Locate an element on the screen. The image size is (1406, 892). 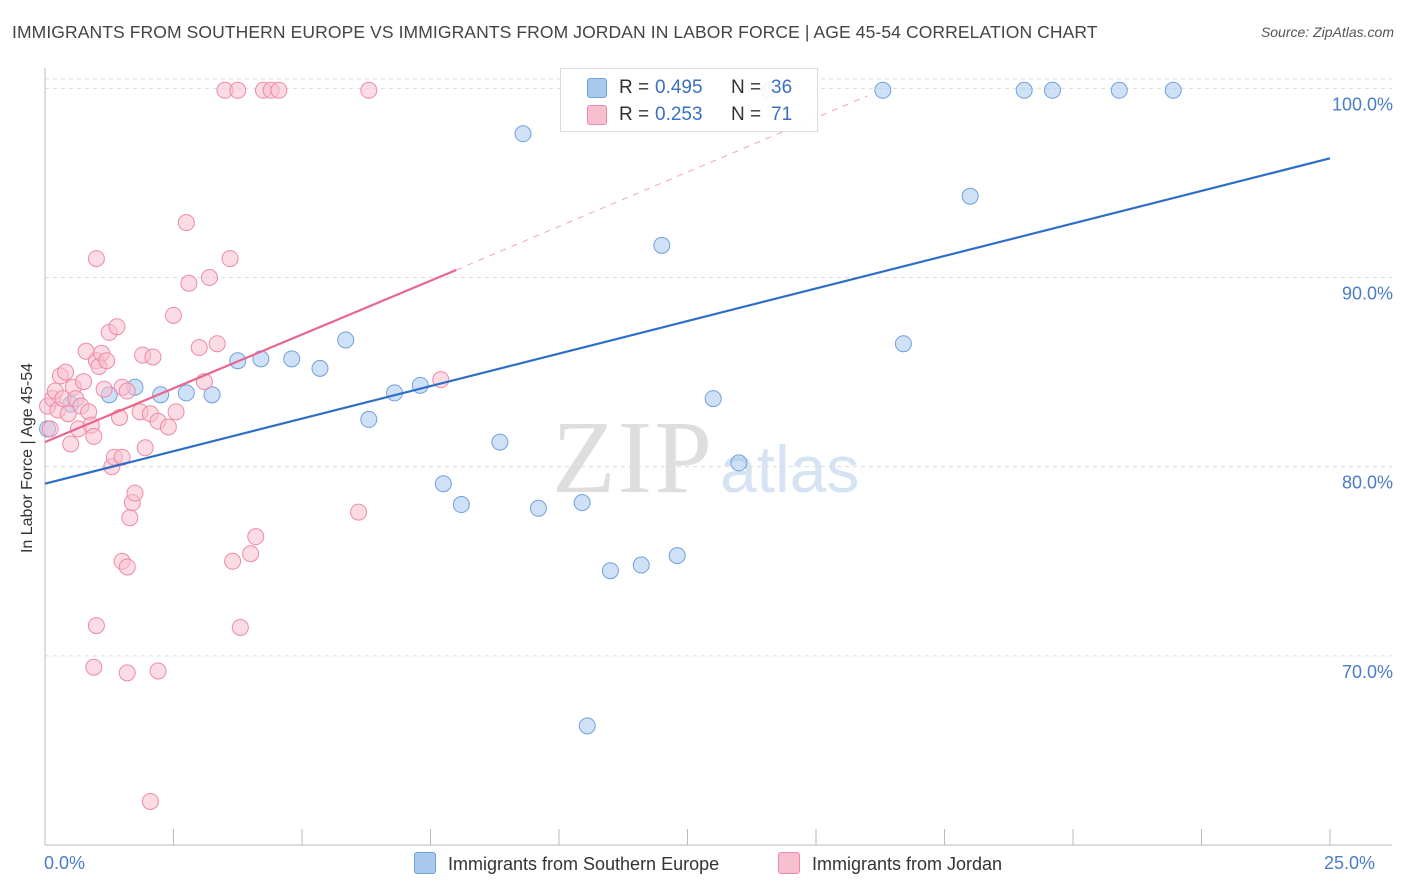
legend-r-value-jordan: 0.253 is located at coordinates (679, 114).